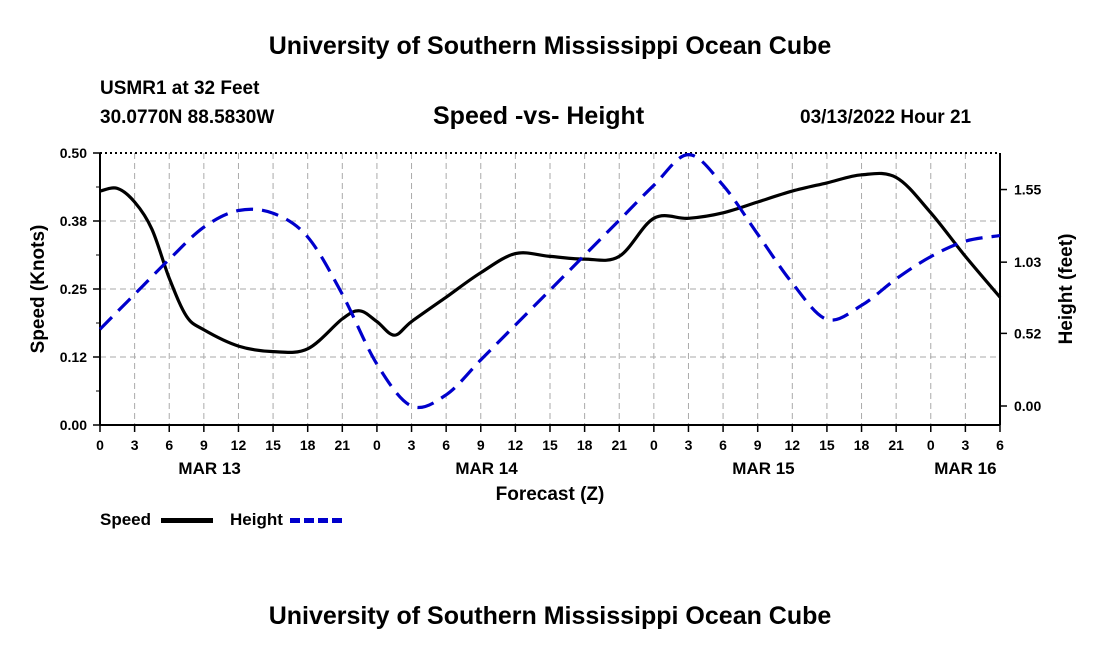 The width and height of the screenshot is (1100, 650). What do you see at coordinates (1027, 262) in the screenshot?
I see `y2-tick-label: 1.03` at bounding box center [1027, 262].